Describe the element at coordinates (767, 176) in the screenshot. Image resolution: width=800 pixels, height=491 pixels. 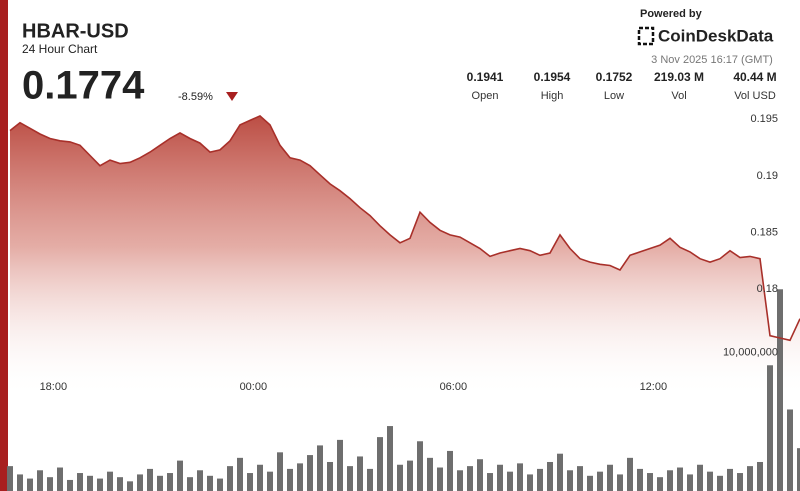
I see `y-tick-label: 0.19` at that location.